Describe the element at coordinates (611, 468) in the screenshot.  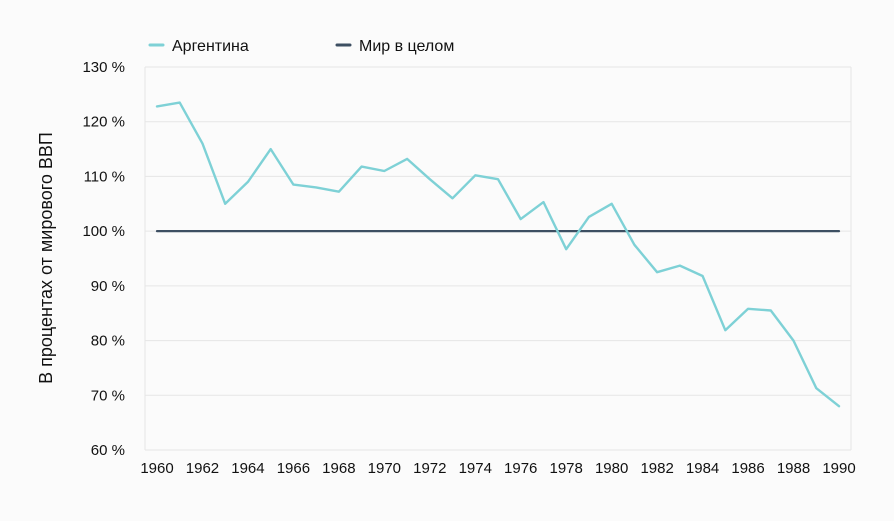
I see `x-tick-label: 1980` at that location.